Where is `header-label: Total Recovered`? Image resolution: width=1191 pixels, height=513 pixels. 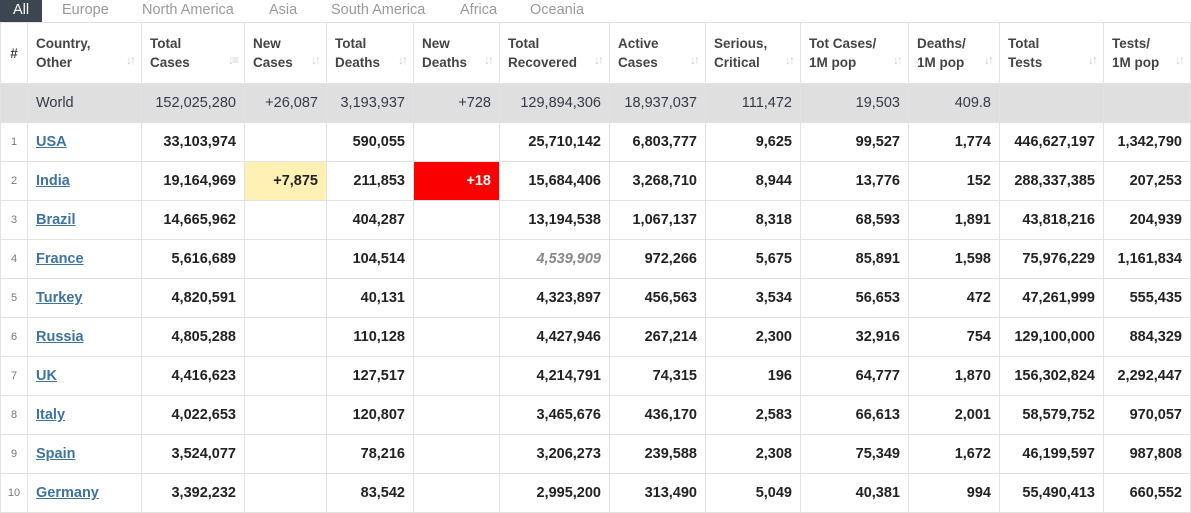
header-label: Total Recovered is located at coordinates (554, 53).